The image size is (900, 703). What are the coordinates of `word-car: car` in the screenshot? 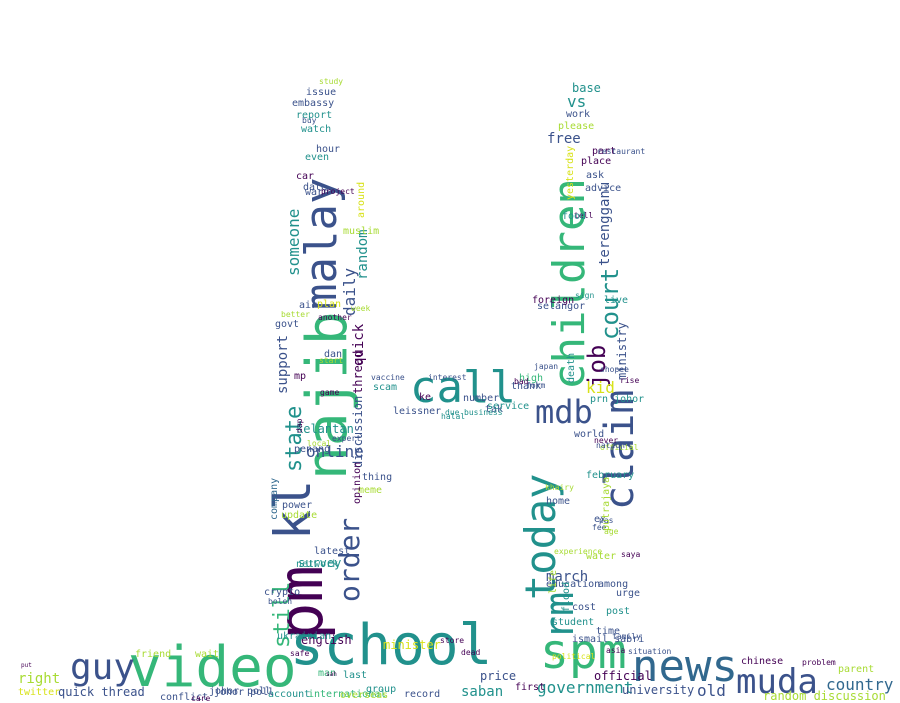 It's located at (305, 176).